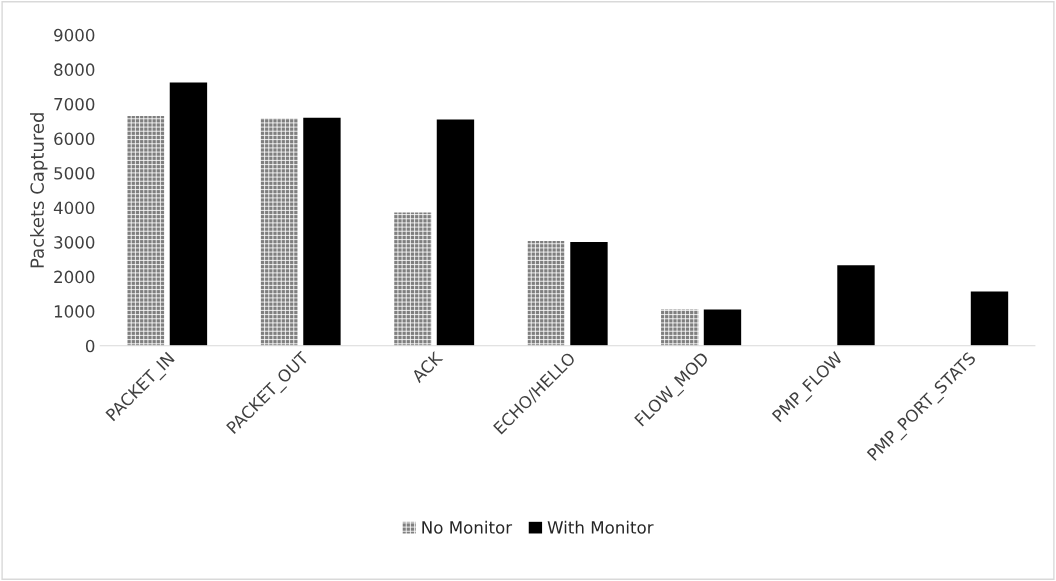 This screenshot has height=581, width=1056. I want to click on y-tick-label: 4000, so click(74, 208).